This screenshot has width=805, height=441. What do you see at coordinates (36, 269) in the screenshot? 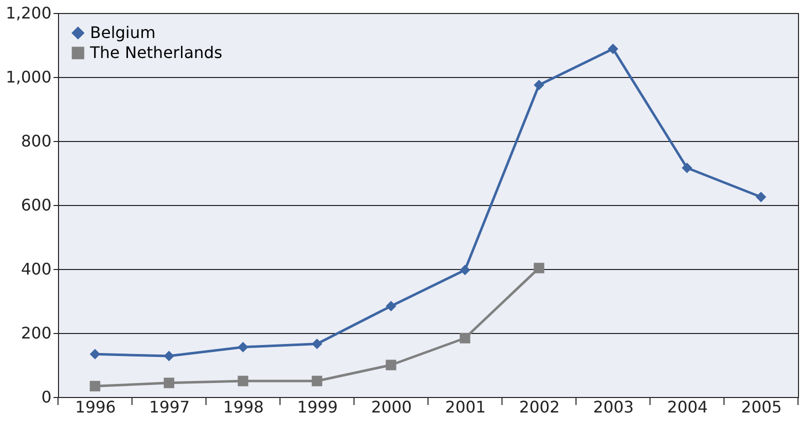
I see `y-tick-label: 400` at bounding box center [36, 269].